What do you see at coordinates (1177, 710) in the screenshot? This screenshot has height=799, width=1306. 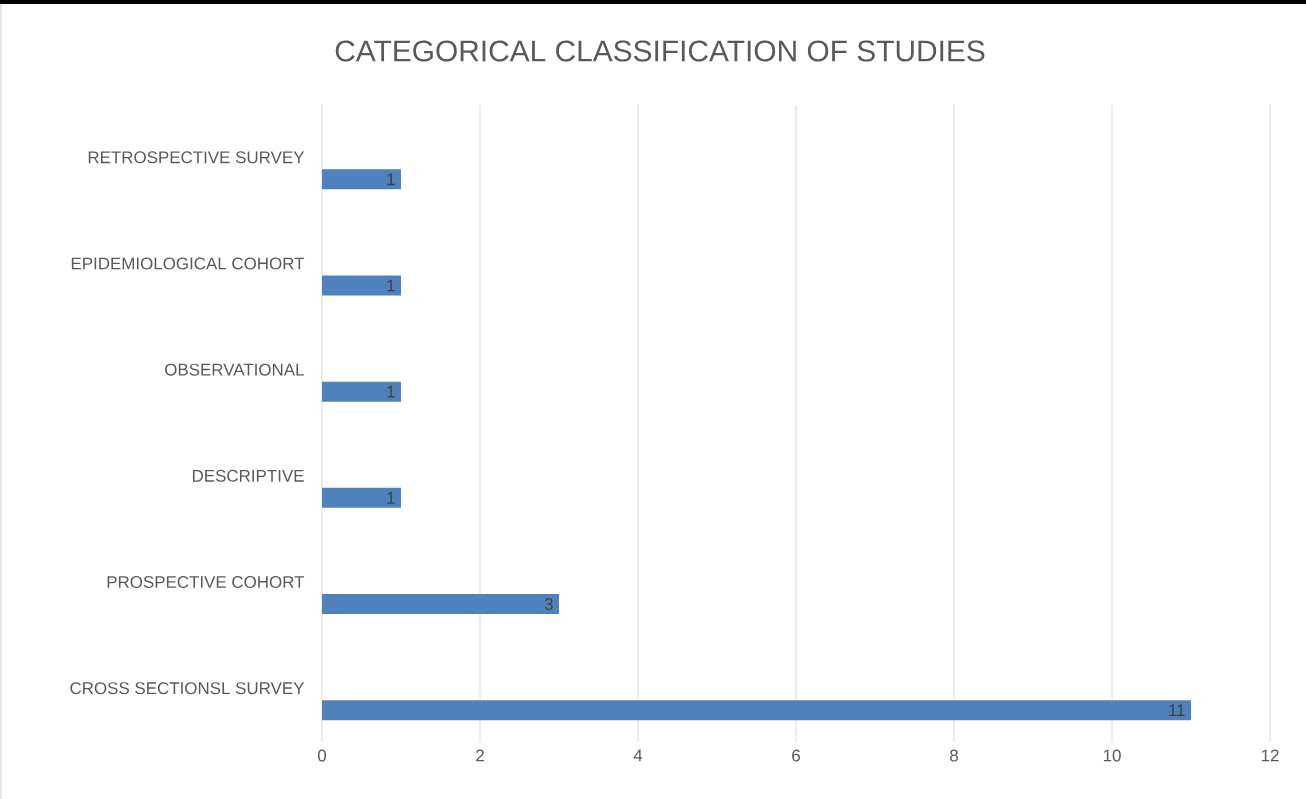 I see `data-label: 11` at bounding box center [1177, 710].